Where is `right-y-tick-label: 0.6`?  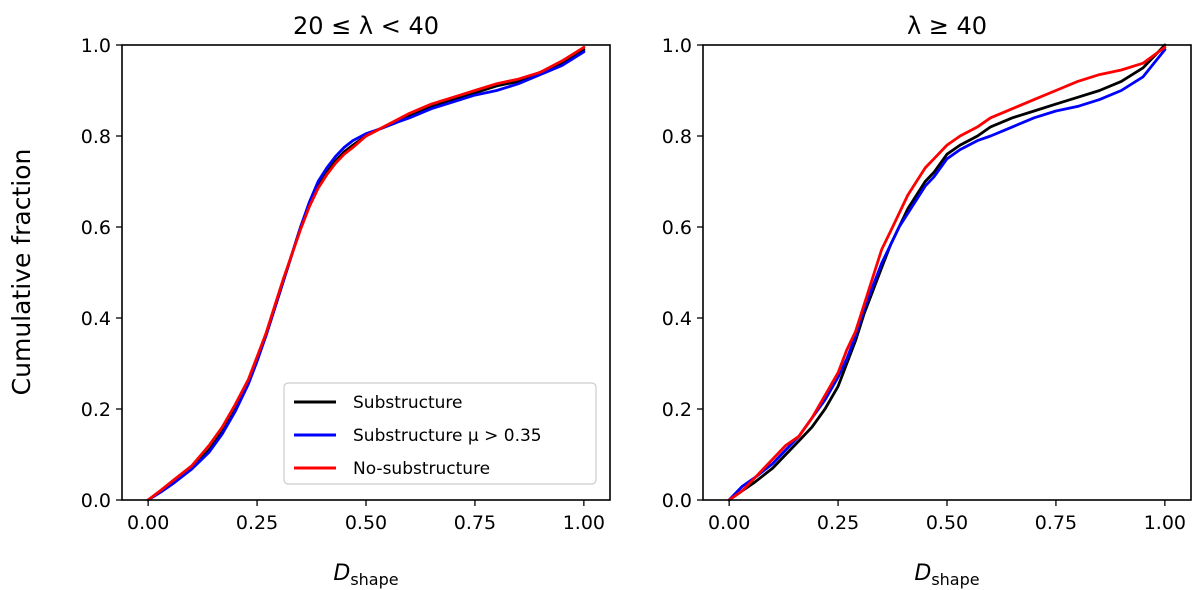
right-y-tick-label: 0.6 is located at coordinates (677, 228).